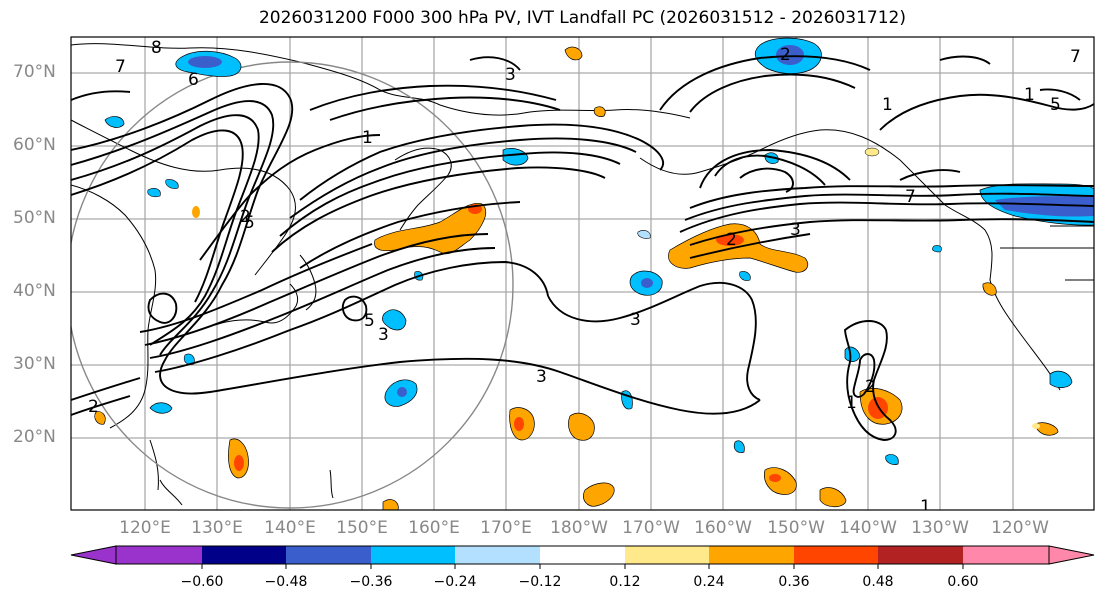 The width and height of the screenshot is (1105, 604). Describe the element at coordinates (93, 555) in the screenshot. I see `colorbar-extend-left` at that location.